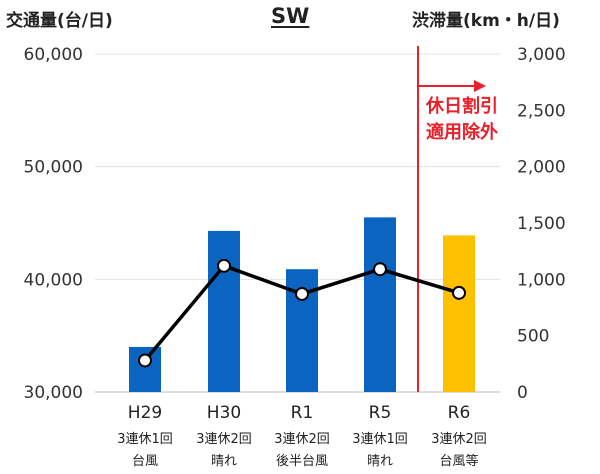 The width and height of the screenshot is (600, 474). I want to click on annotation-line-1: 休日割引, so click(461, 106).